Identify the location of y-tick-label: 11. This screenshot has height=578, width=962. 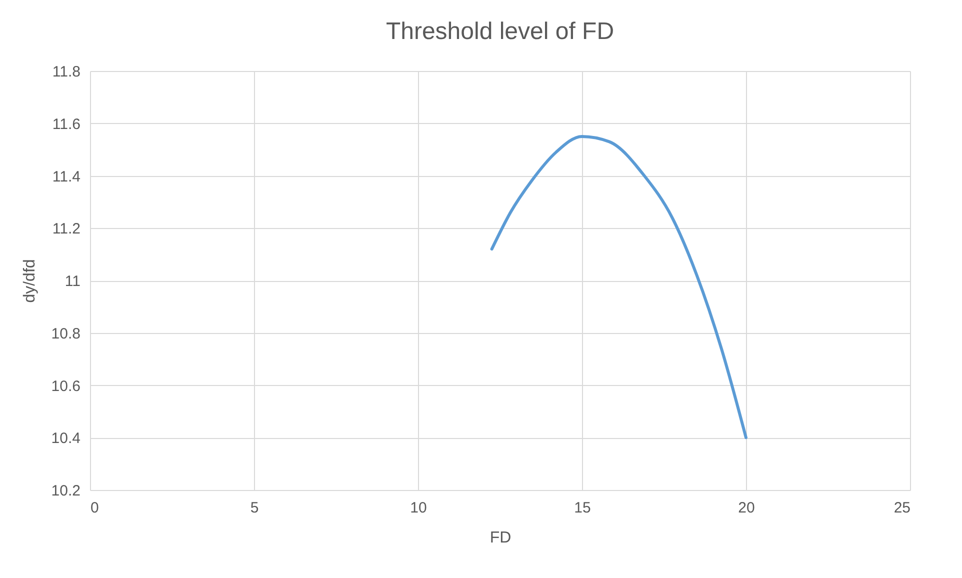
(72, 281).